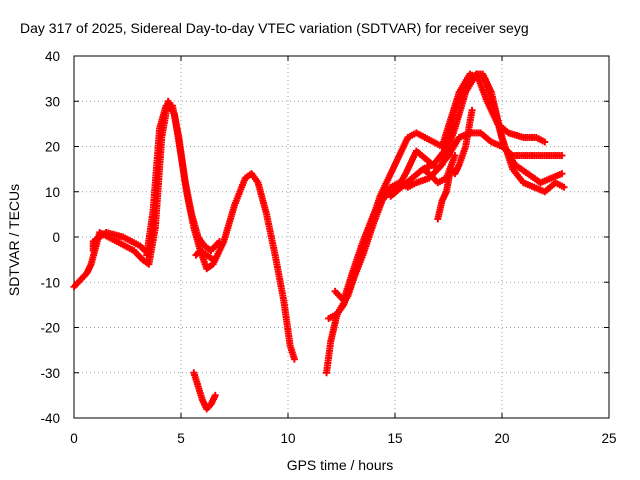 This screenshot has width=640, height=480. Describe the element at coordinates (52, 147) in the screenshot. I see `y-tick-label: 20` at that location.